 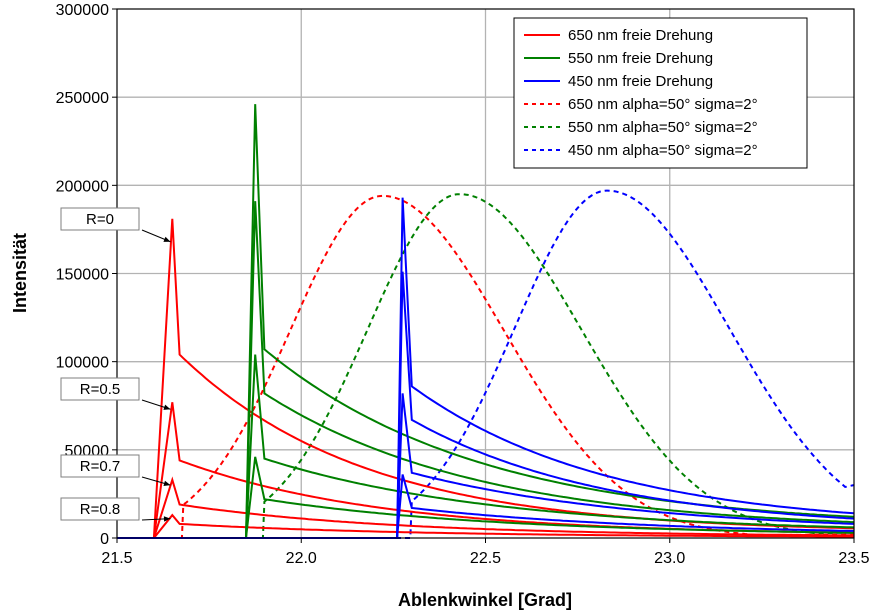 I want to click on y-tick-label: 0, so click(x=104, y=539).